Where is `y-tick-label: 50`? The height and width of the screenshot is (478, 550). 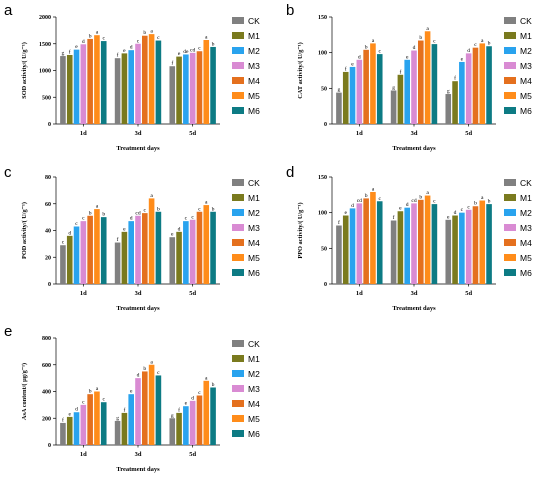 y-tick-label: 50 is located at coordinates (324, 89).